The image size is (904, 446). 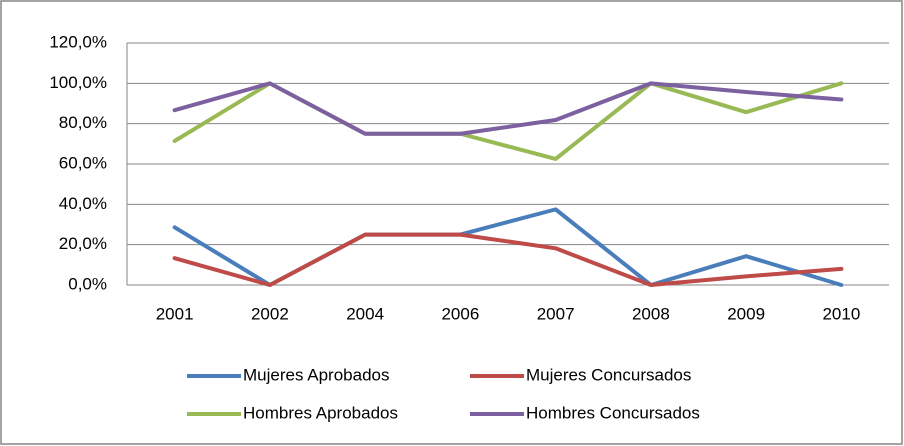 What do you see at coordinates (78, 82) in the screenshot?
I see `y-tick-label: 100,0%` at bounding box center [78, 82].